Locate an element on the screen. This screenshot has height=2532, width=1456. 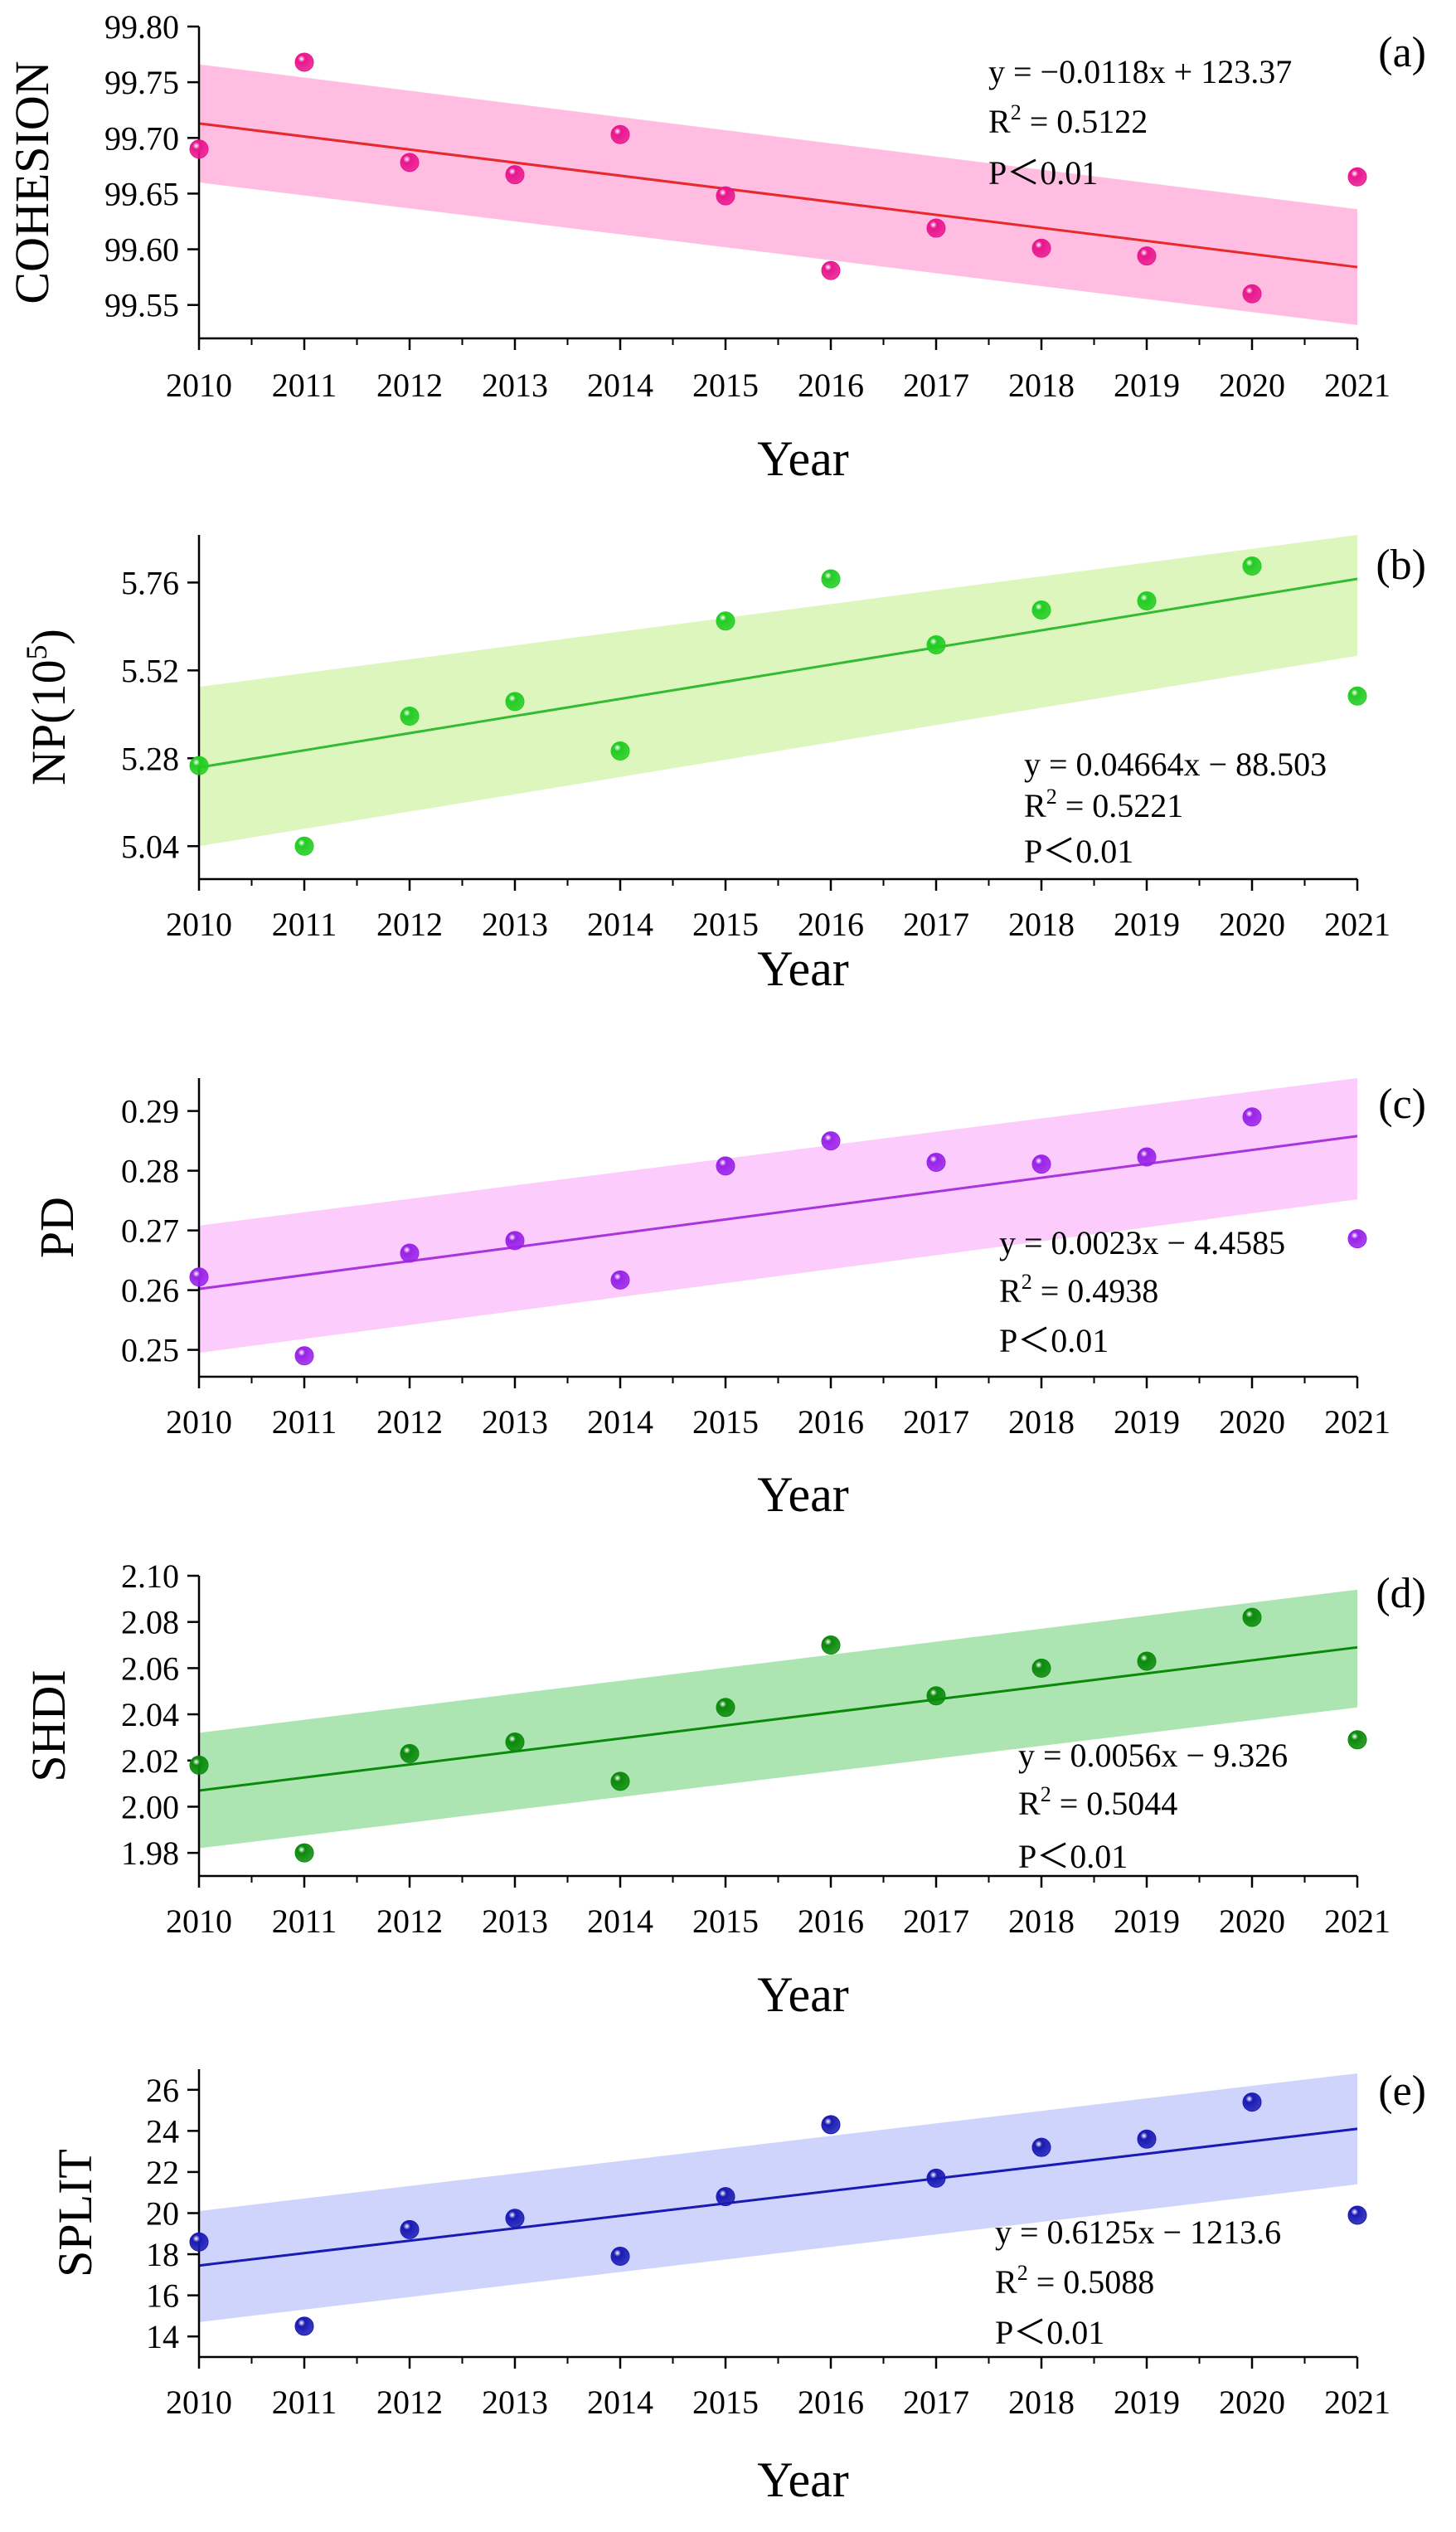
y-tick-label: 5.28 is located at coordinates (150, 758).